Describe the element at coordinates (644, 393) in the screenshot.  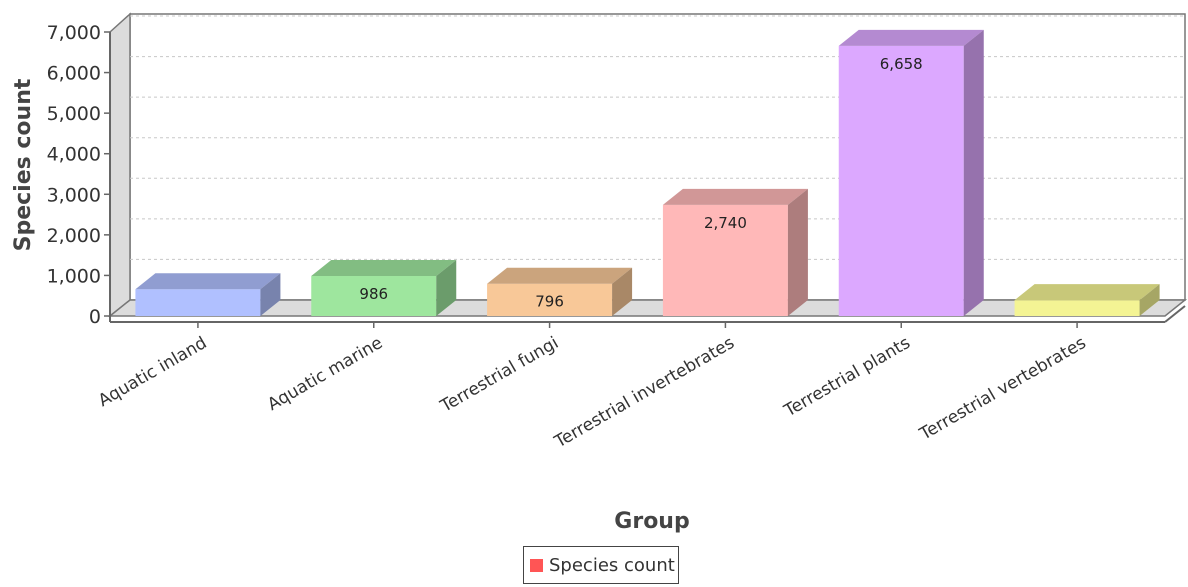
I see `x-tick-label: Terrestrial invertebrates` at that location.